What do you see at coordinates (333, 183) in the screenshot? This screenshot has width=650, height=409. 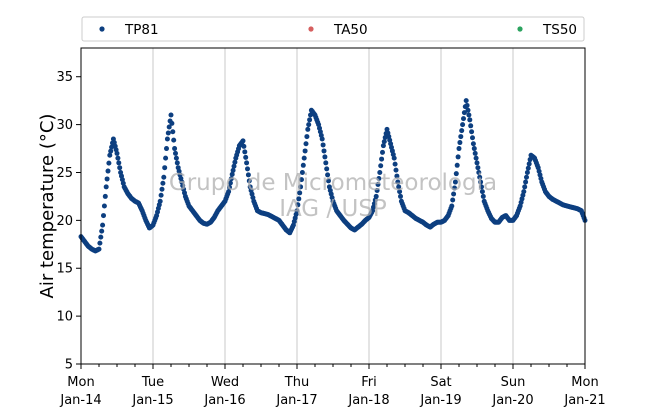 I see `watermark-line-1: Grupo de Micrometeorologia` at bounding box center [333, 183].